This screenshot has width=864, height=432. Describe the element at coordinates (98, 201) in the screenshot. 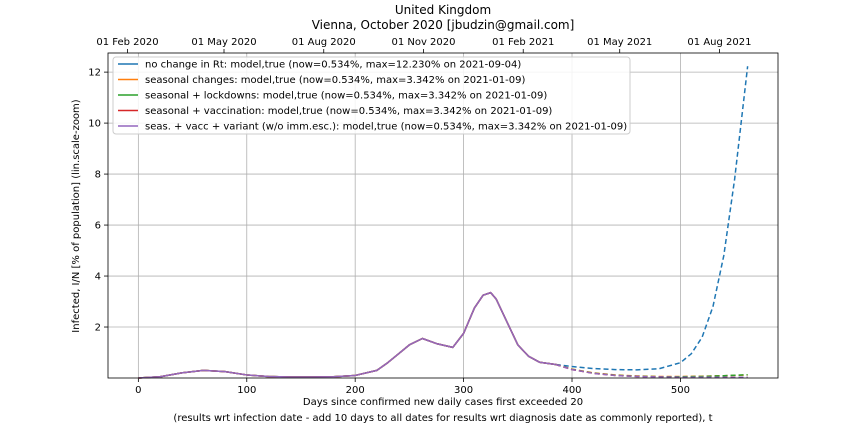

I see `y-axis: 2 4 6 8 10 12` at that location.